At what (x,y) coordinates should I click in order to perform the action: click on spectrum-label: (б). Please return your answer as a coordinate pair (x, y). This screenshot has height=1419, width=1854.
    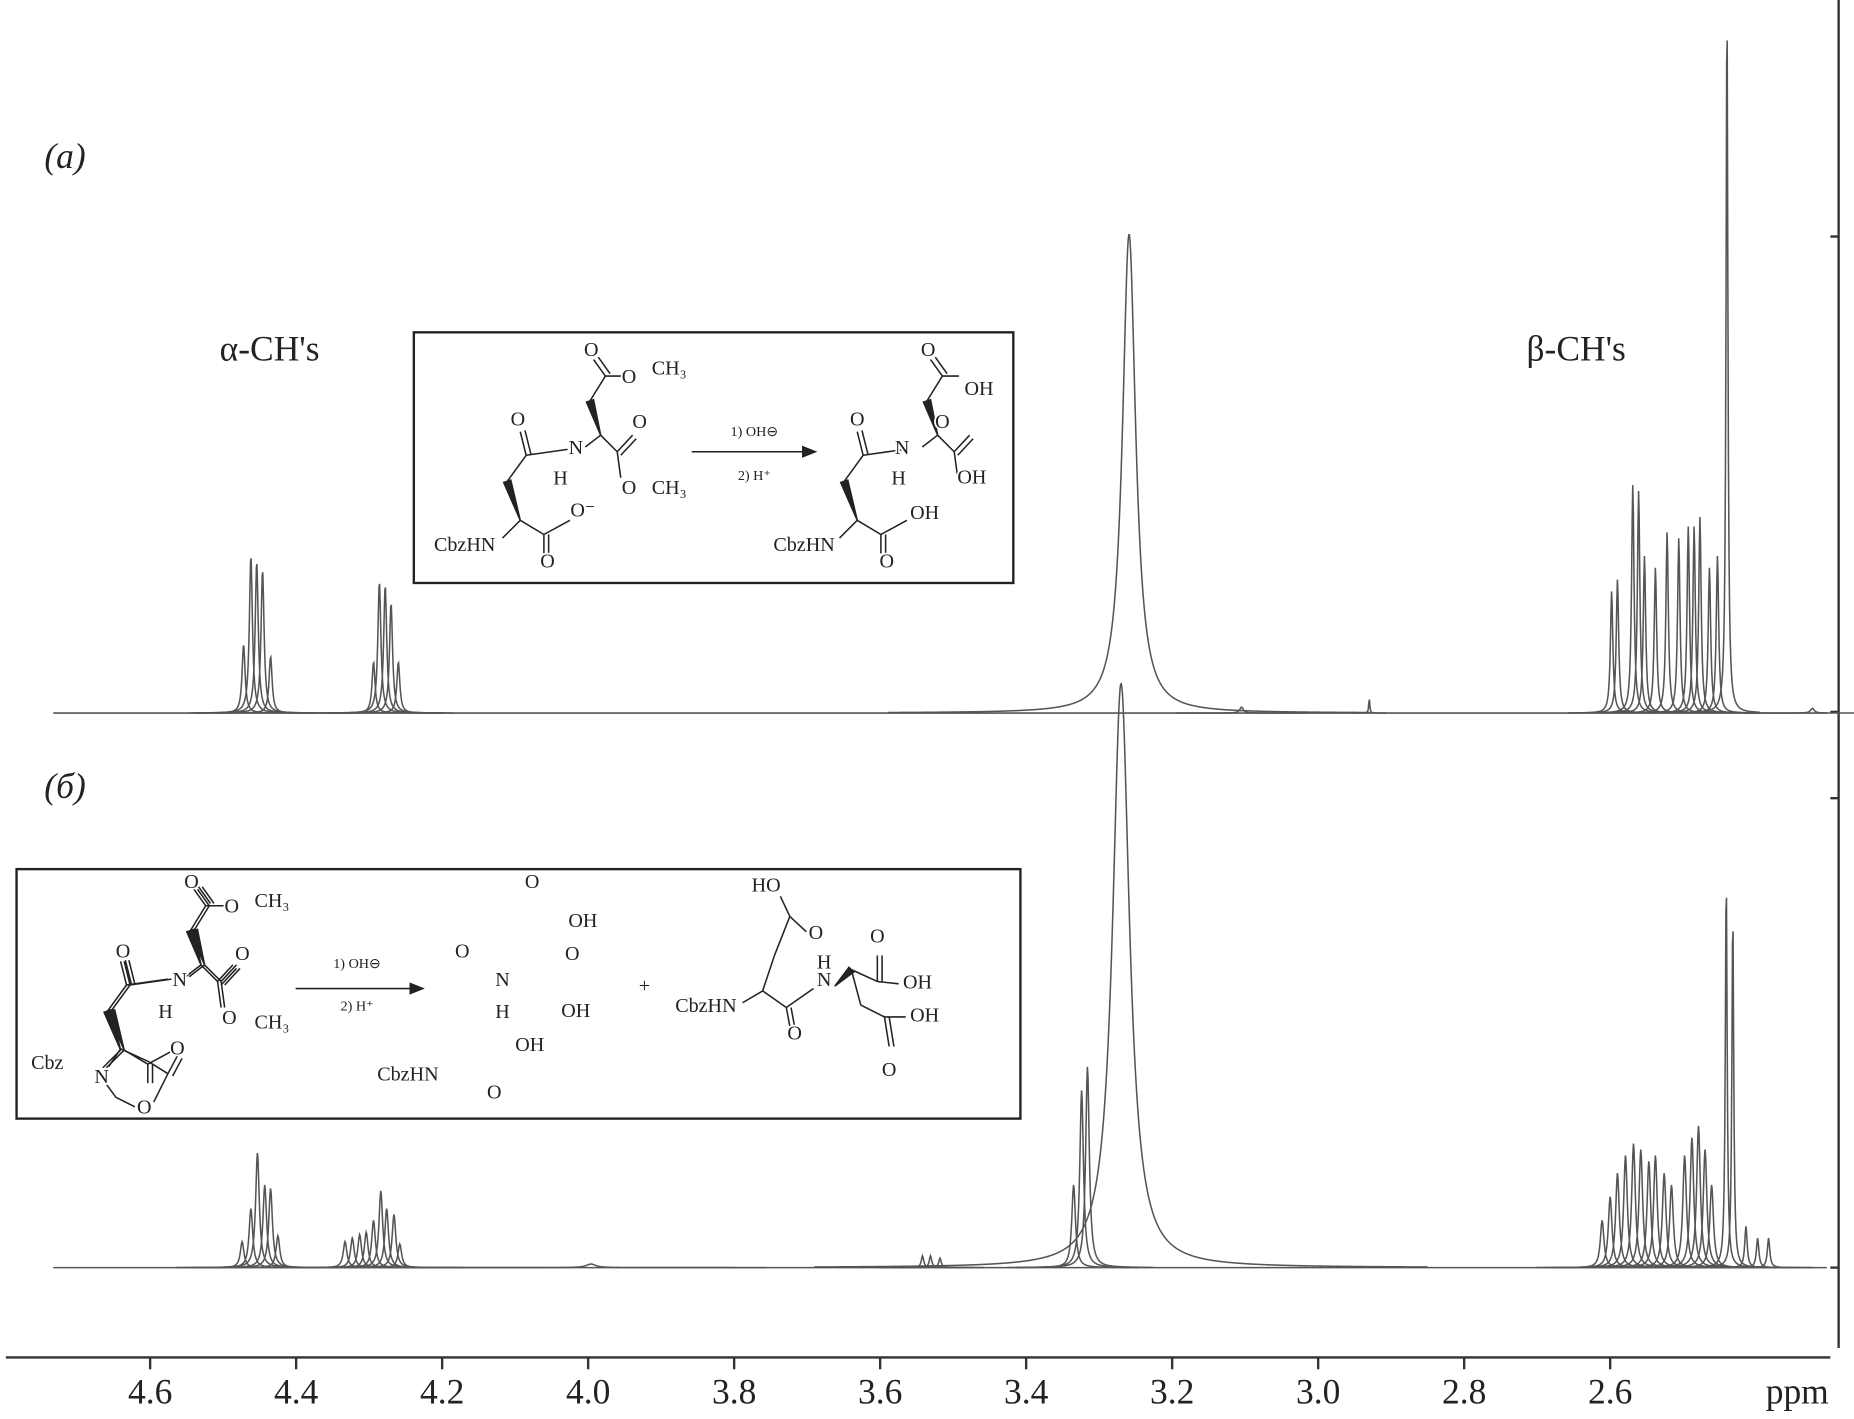
    Looking at the image, I should click on (64, 786).